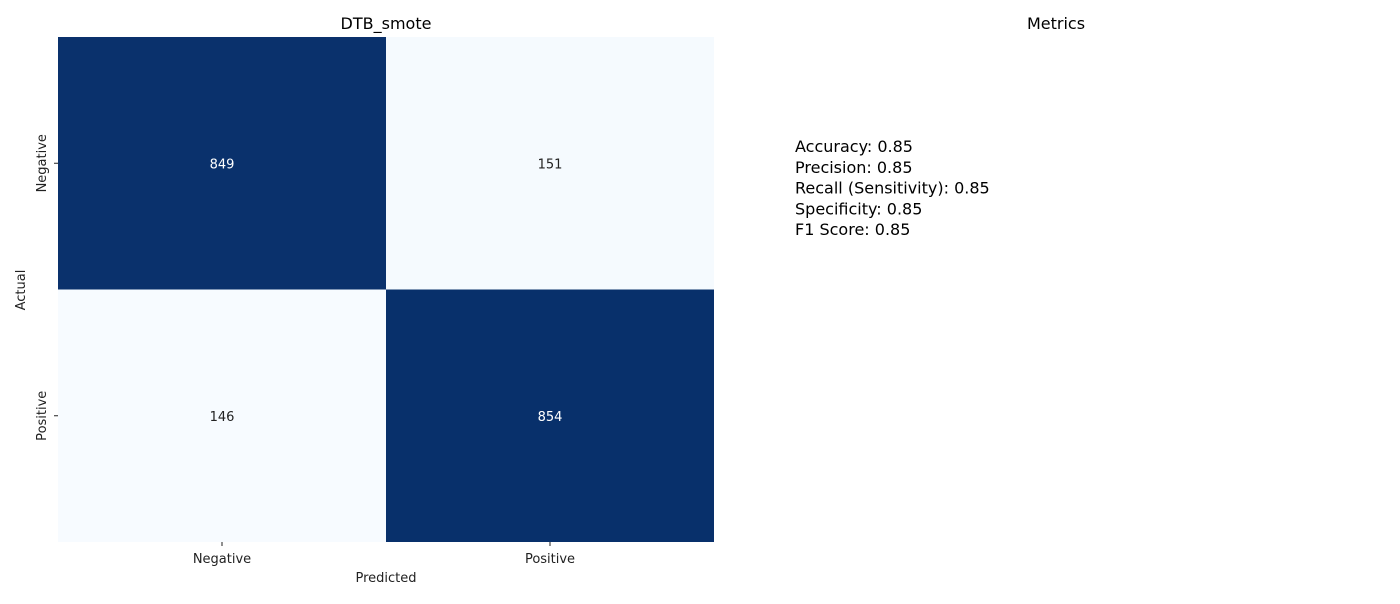 The image size is (1400, 604). I want to click on y-axis-ticks: Negative Positive, so click(46, 287).